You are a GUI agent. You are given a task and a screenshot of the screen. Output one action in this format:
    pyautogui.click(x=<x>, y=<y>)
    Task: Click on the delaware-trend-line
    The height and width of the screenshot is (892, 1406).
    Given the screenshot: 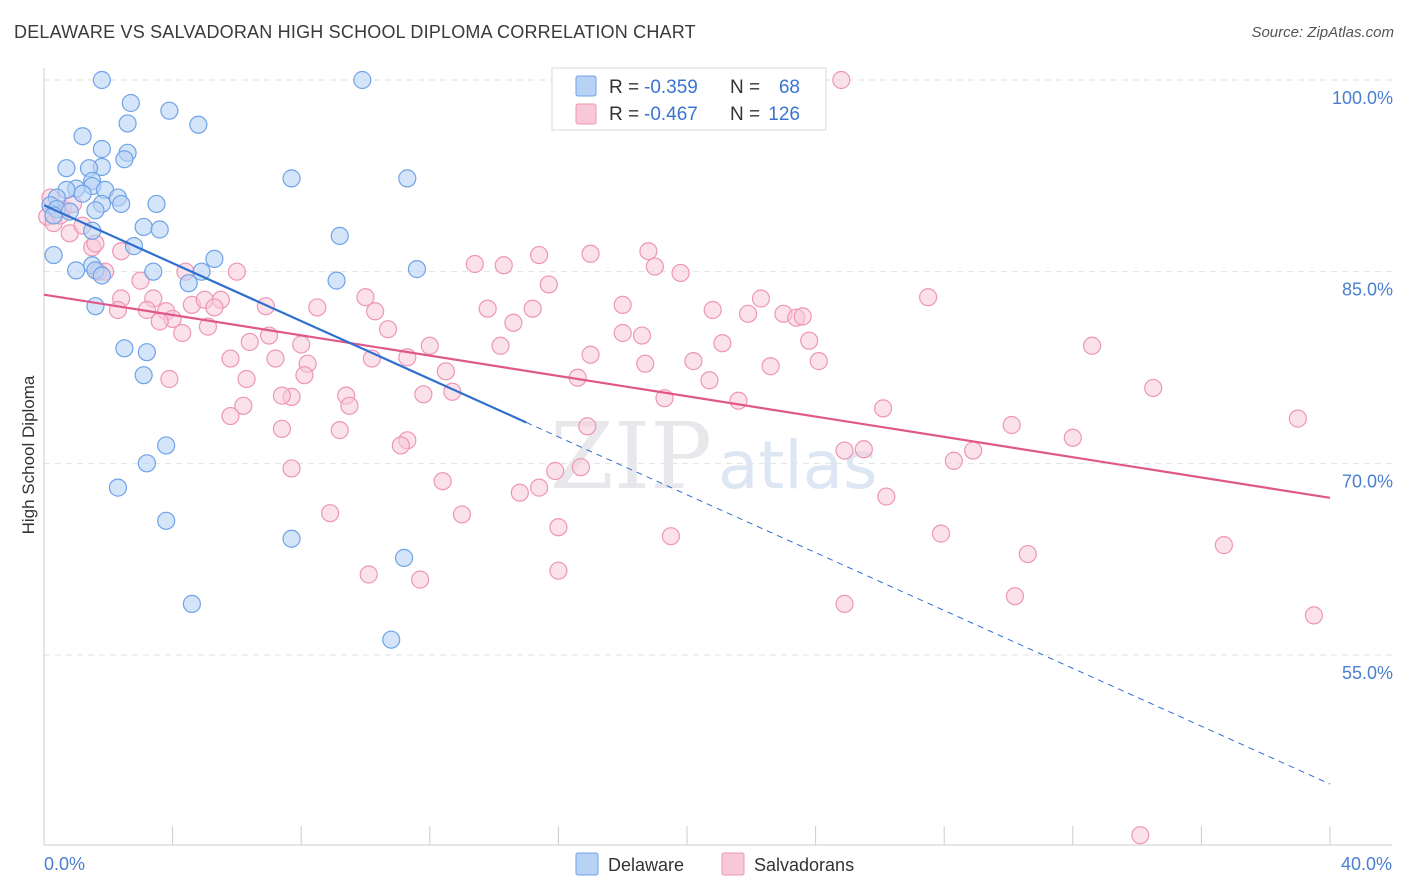 What is the action you would take?
    pyautogui.click(x=285, y=314)
    